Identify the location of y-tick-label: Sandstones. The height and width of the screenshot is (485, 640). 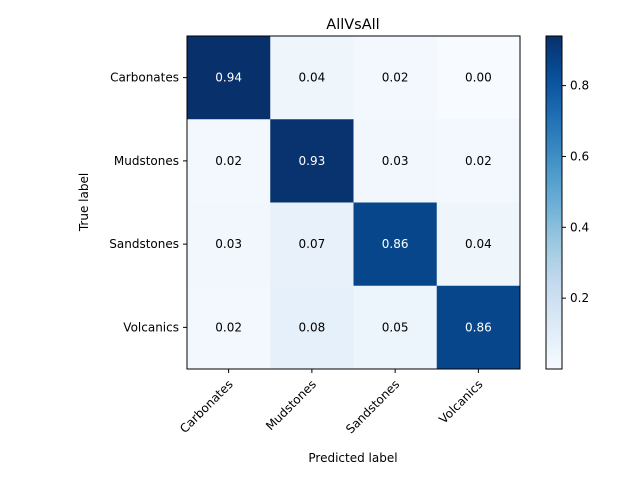
(144, 244).